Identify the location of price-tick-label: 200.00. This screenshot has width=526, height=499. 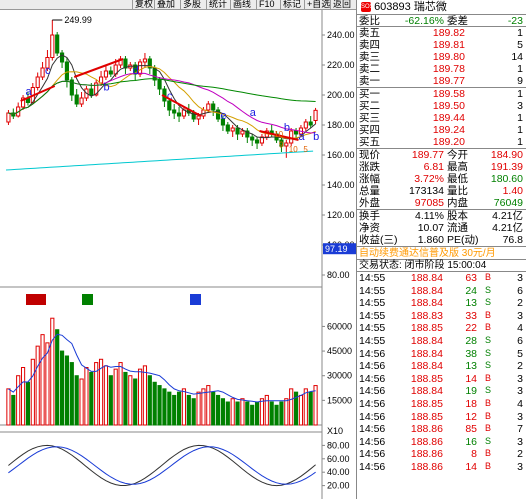
(341, 95).